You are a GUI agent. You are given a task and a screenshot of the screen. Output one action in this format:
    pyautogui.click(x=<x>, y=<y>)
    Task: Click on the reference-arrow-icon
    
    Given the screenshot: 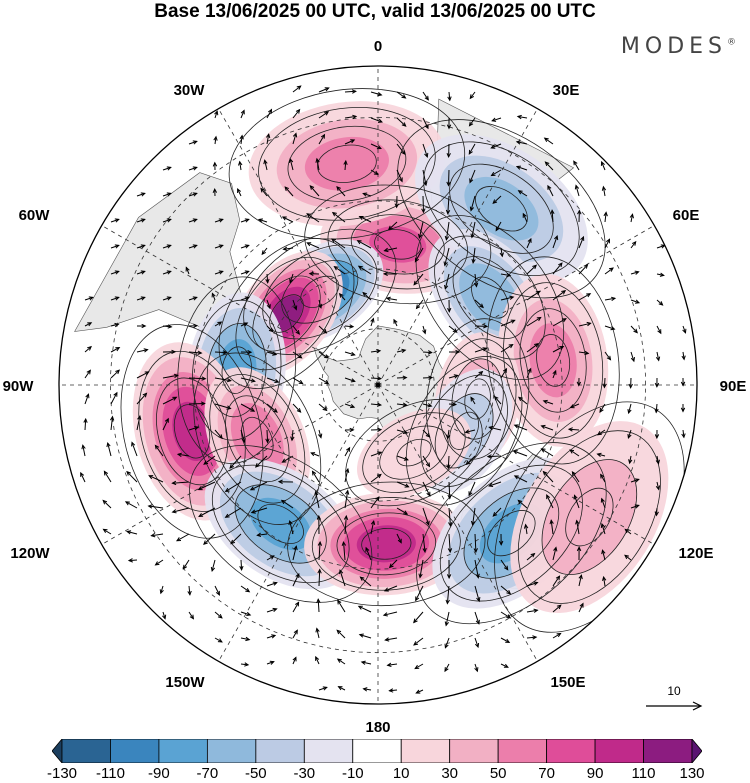 What is the action you would take?
    pyautogui.click(x=674, y=706)
    